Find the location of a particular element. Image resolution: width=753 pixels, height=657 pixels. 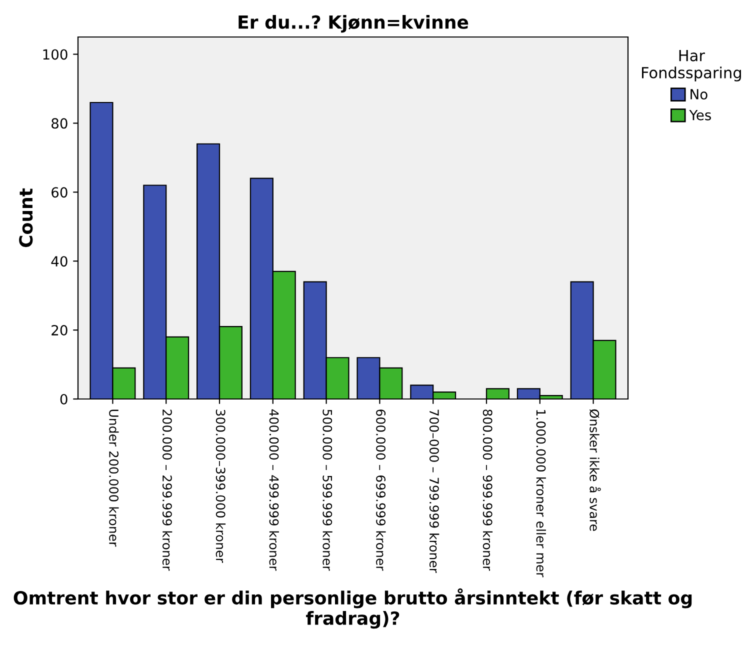

x-tick-label: 800.000 – 999.999 kroner is located at coordinates (487, 490).